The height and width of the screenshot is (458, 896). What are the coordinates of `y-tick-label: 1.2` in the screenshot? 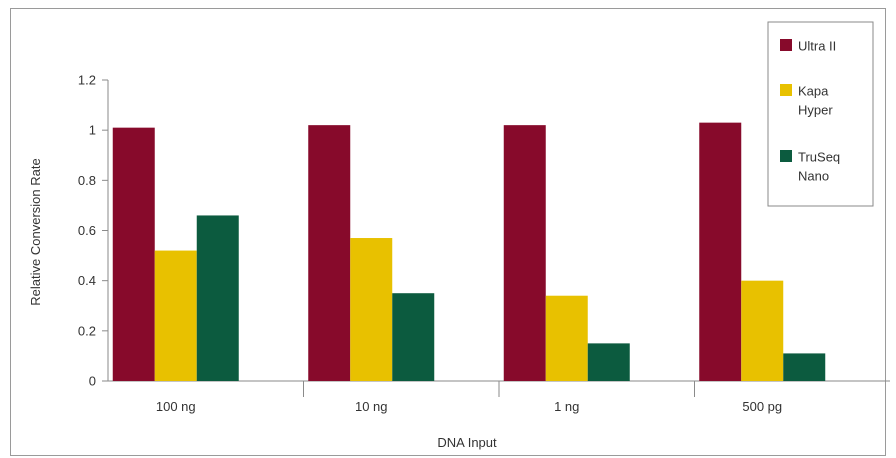 It's located at (87, 80).